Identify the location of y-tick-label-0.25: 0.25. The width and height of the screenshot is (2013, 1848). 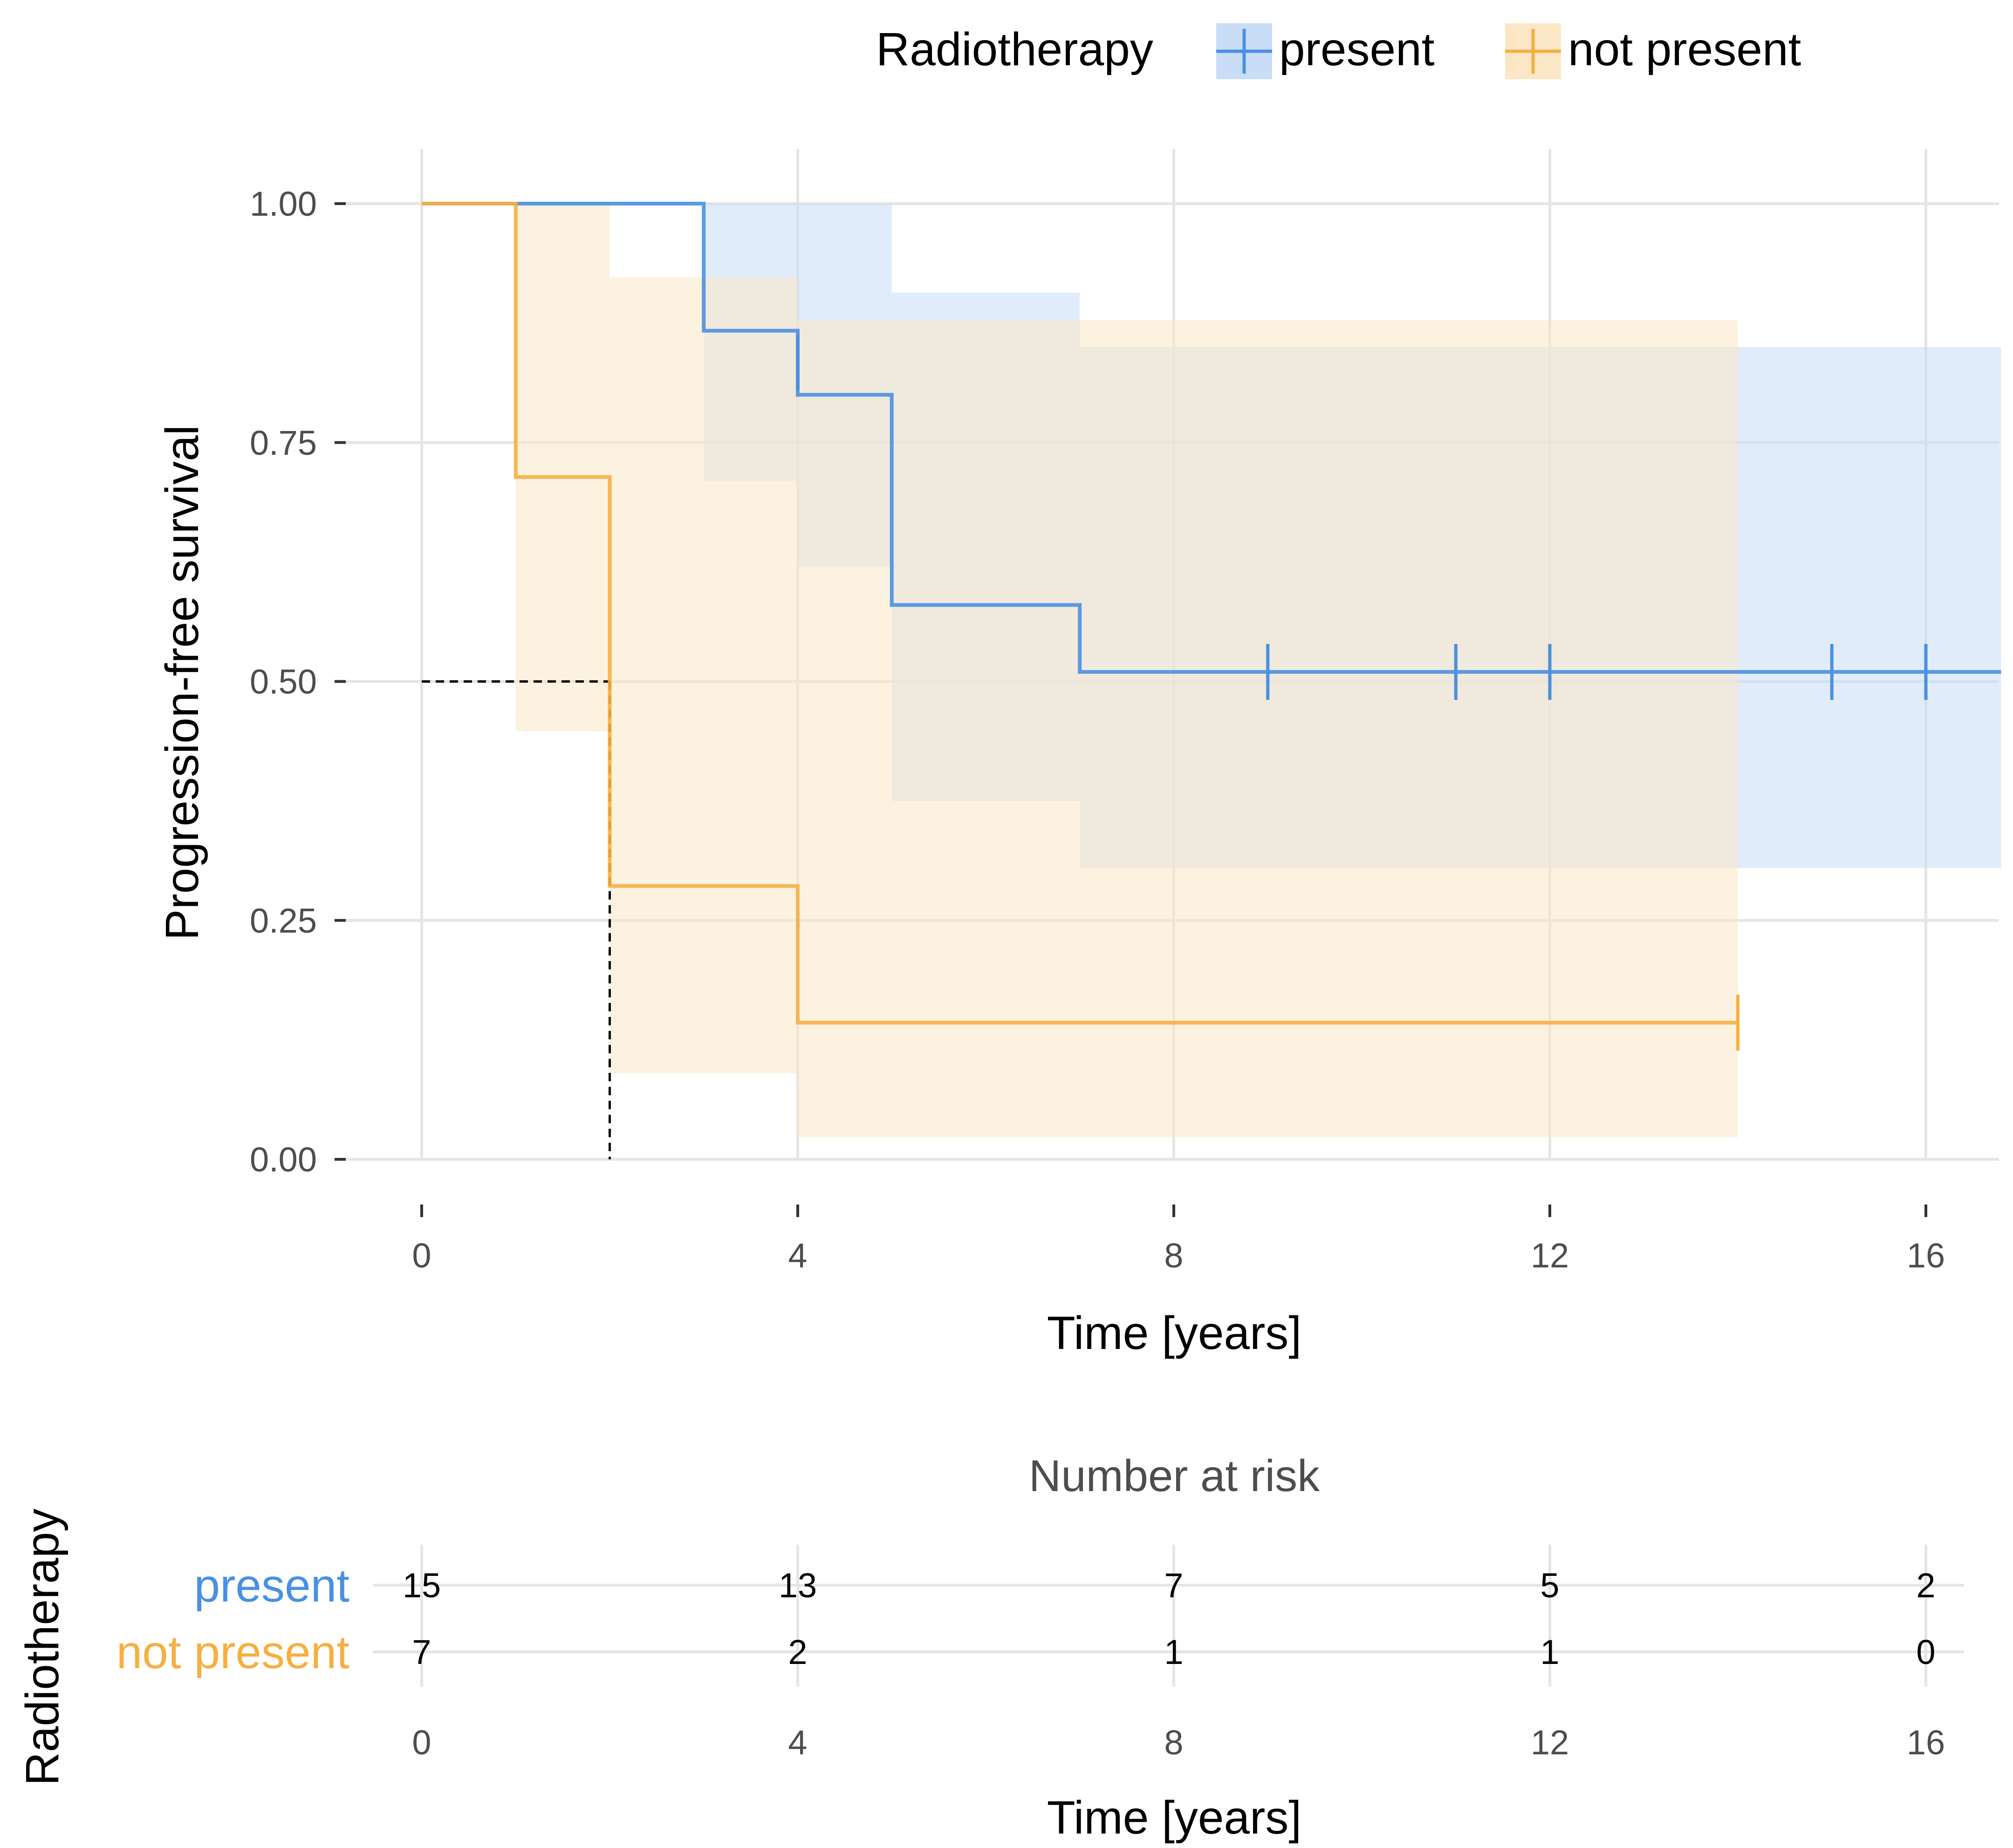
(284, 920).